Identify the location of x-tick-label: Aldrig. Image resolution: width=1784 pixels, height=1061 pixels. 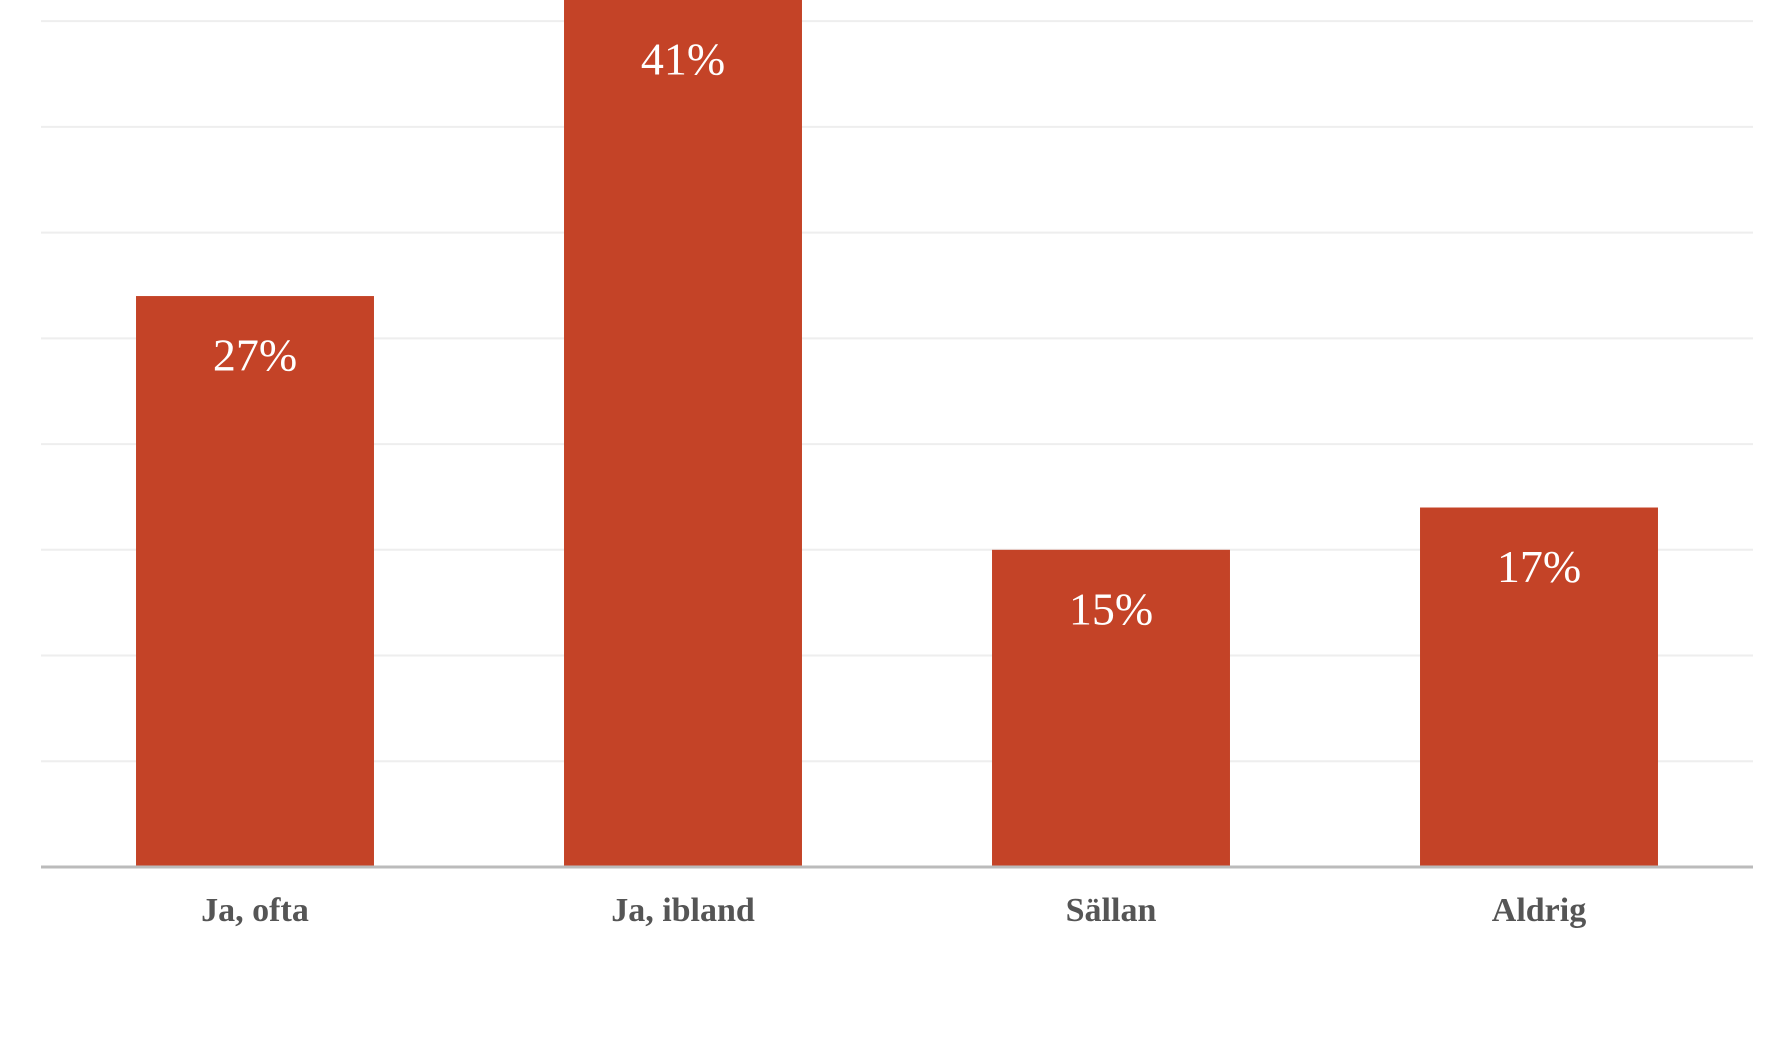
(1539, 910).